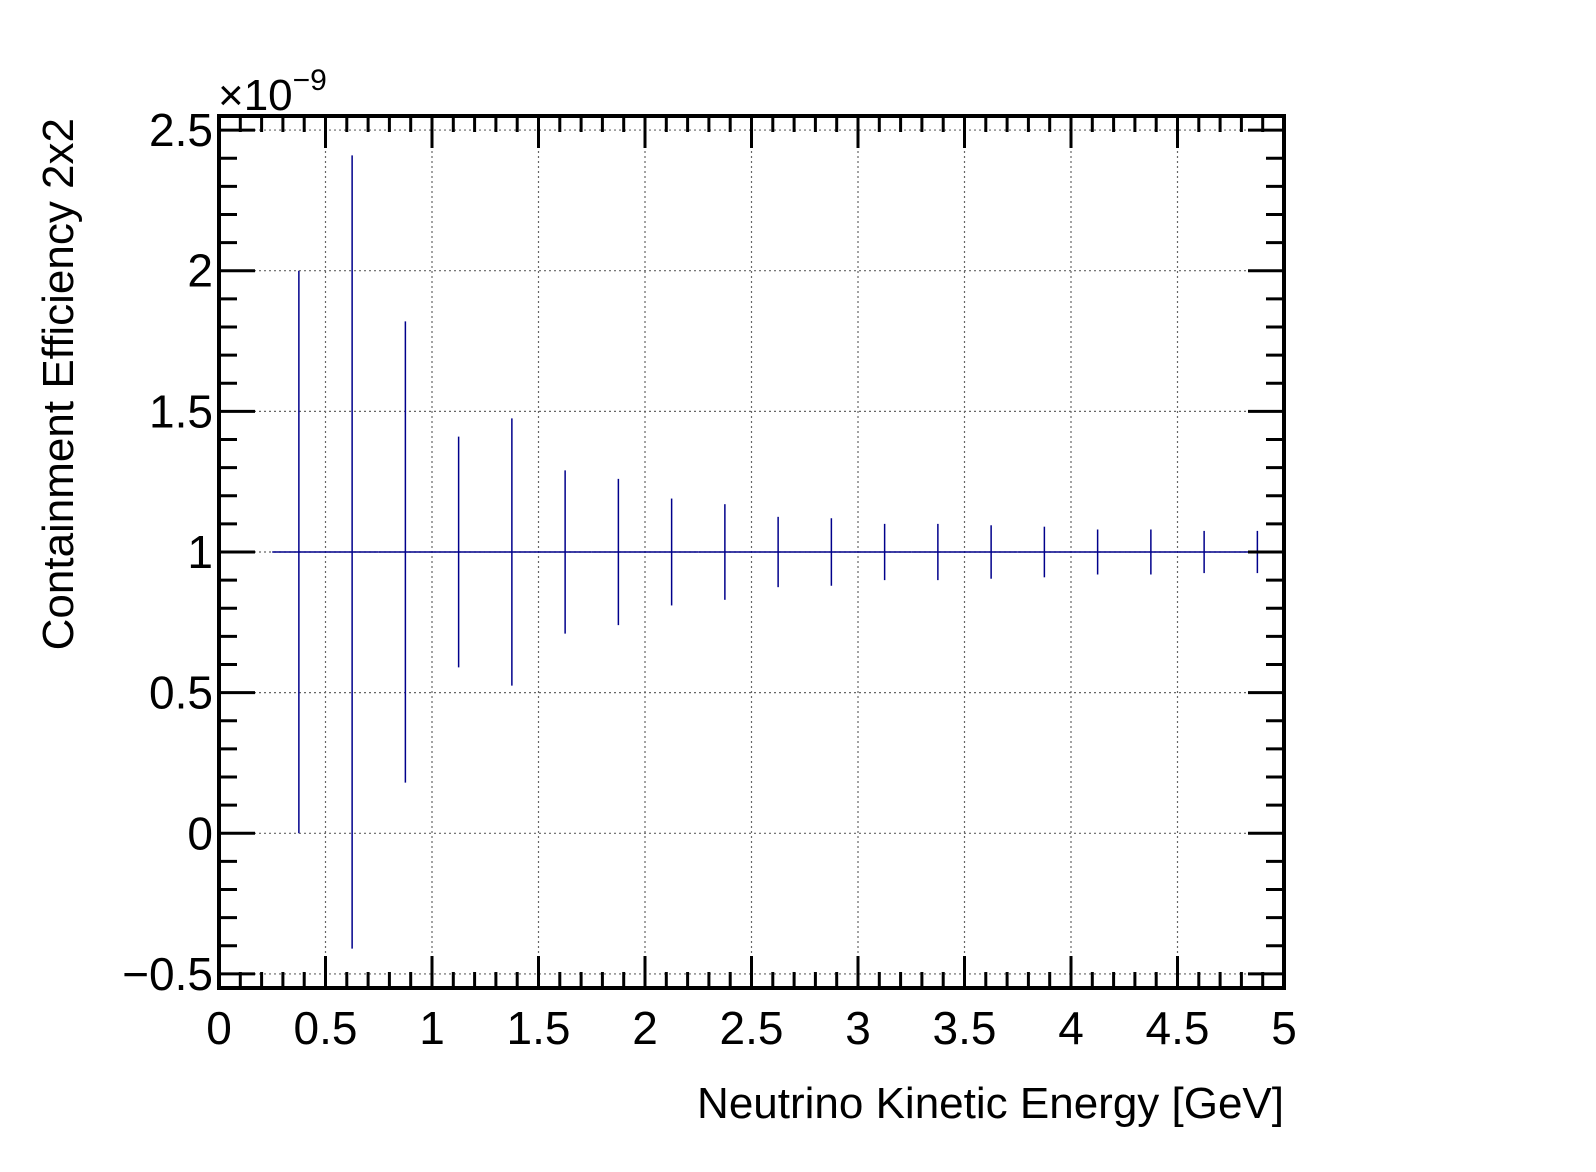 The width and height of the screenshot is (1596, 1172). I want to click on x-tick-label: 4, so click(1071, 1028).